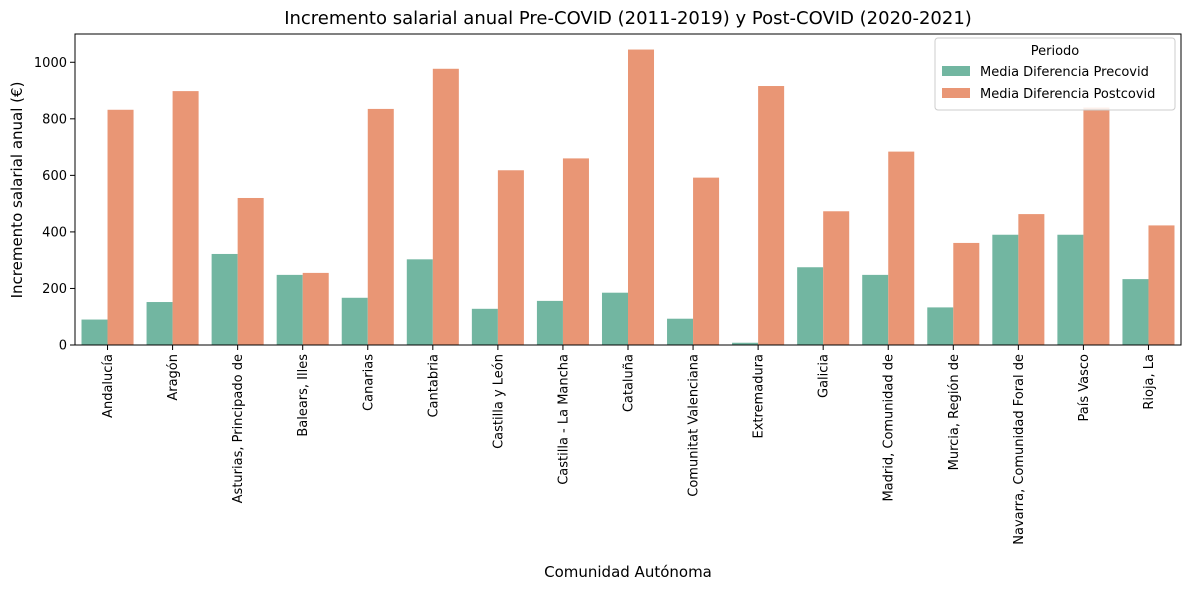  I want to click on x-tick-label-0: Andalucía, so click(108, 386).